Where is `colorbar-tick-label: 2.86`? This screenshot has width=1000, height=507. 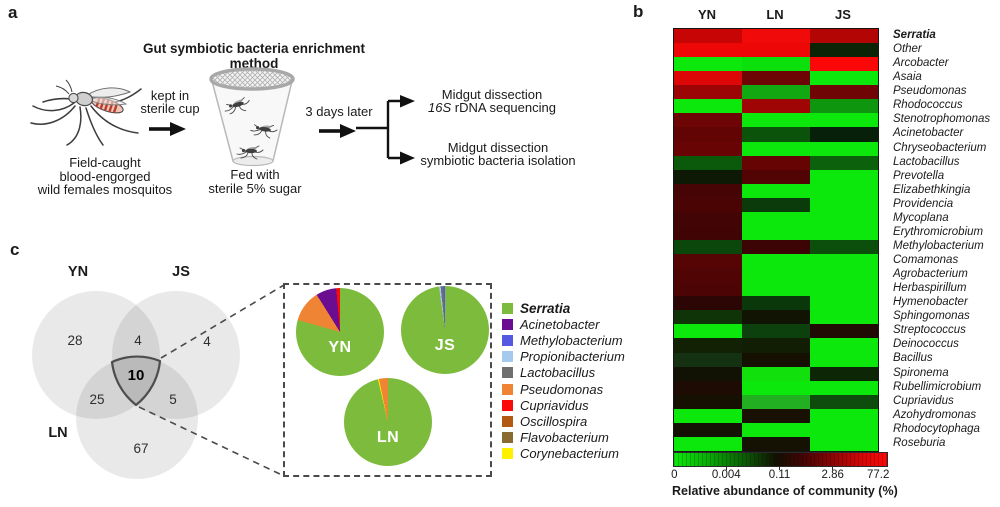
colorbar-tick-label: 2.86 is located at coordinates (832, 475).